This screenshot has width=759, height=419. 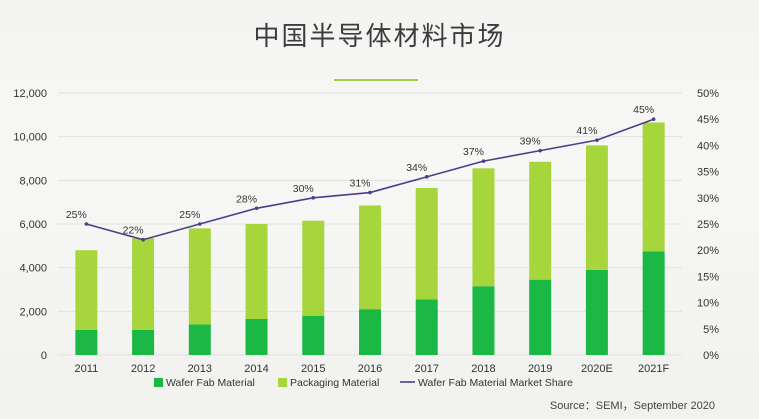 I want to click on x-tick-label: 2021F, so click(x=653, y=369).